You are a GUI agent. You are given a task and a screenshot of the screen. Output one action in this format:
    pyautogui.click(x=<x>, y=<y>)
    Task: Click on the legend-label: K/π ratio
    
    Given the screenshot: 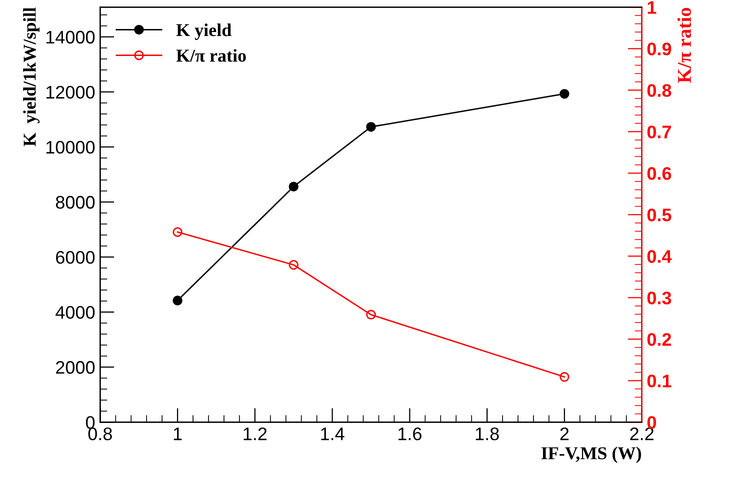 What is the action you would take?
    pyautogui.click(x=211, y=55)
    